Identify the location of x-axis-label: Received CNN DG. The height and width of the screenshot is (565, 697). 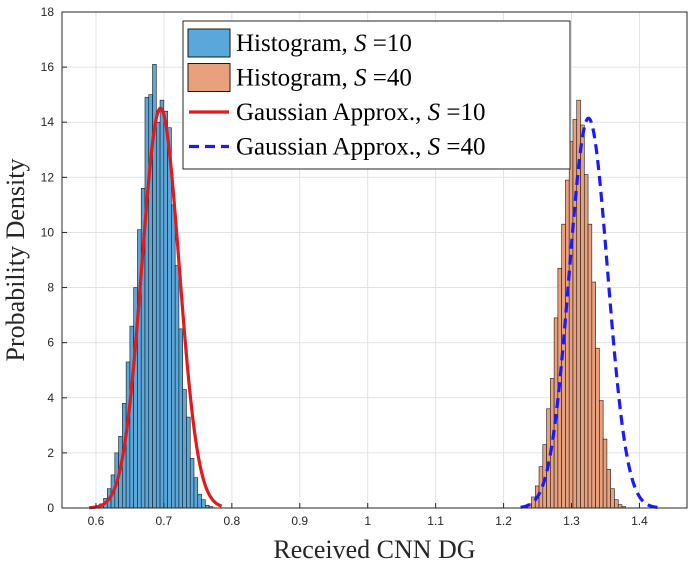
(374, 549).